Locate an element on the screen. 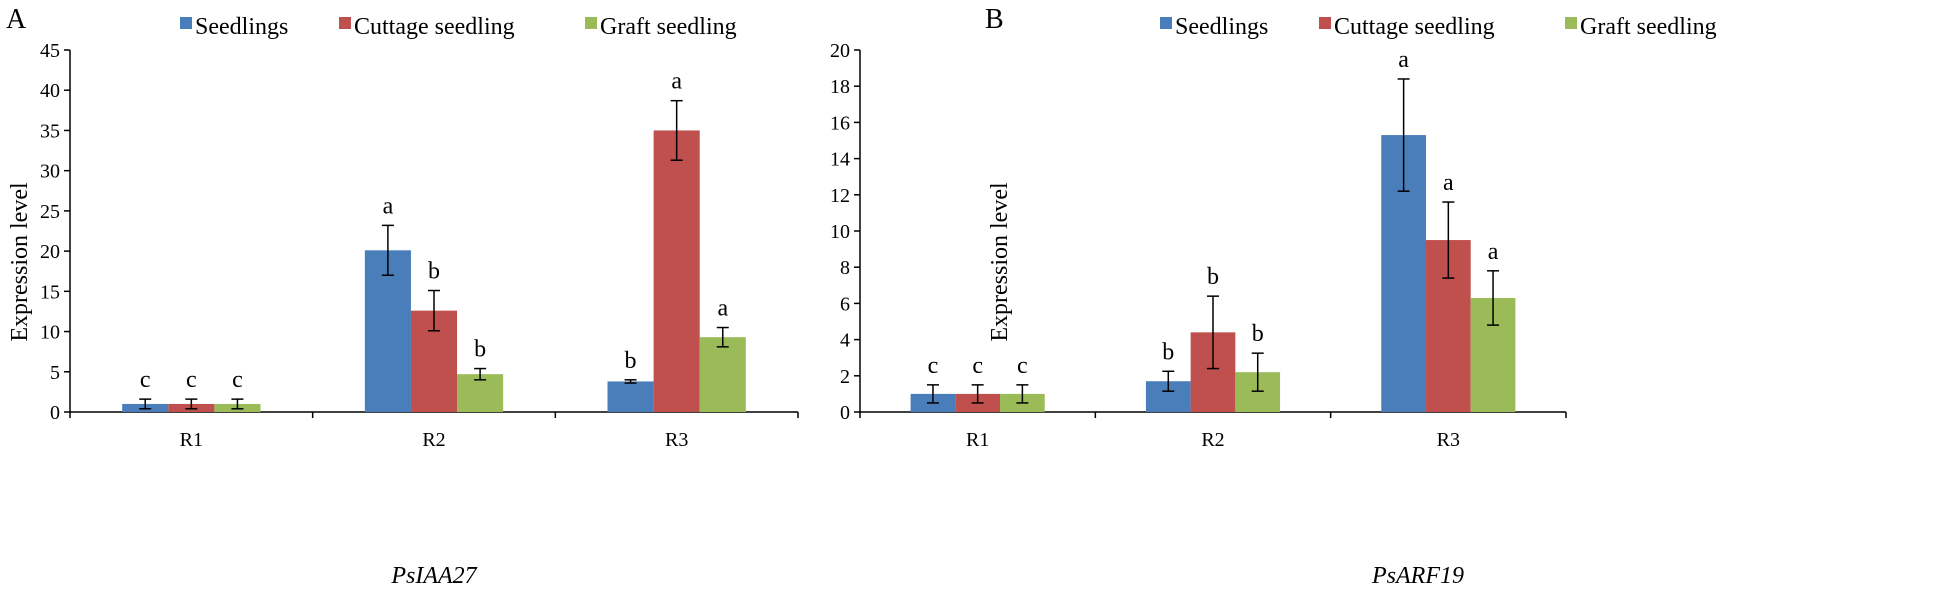  y-tick-label: 40 is located at coordinates (50, 91).